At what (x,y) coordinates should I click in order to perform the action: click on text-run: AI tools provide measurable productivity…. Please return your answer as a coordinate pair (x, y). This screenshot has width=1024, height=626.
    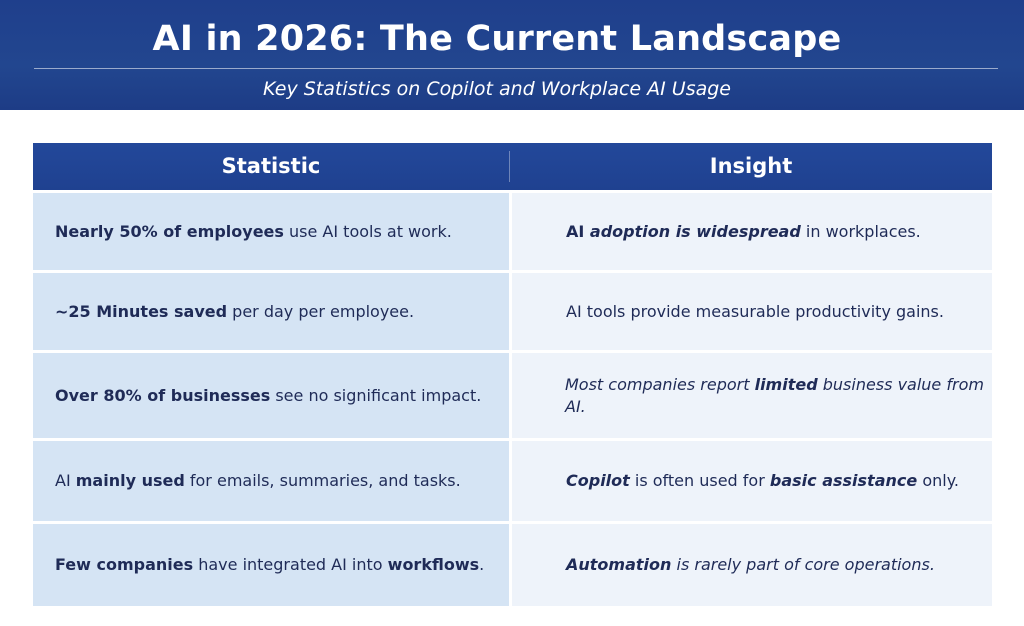
    Looking at the image, I should click on (755, 311).